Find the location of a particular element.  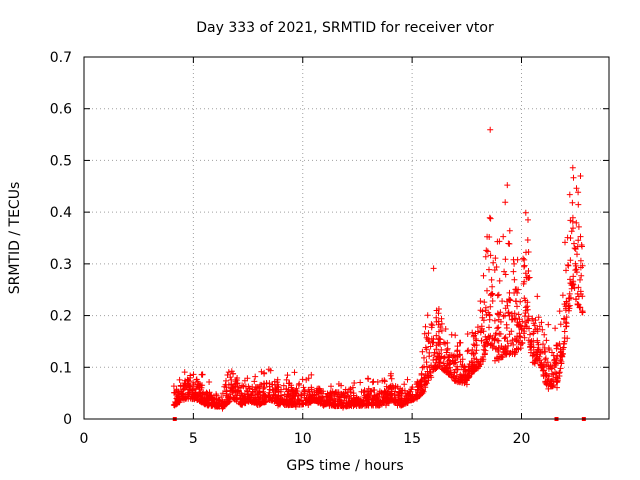

x-tick-label: 20 is located at coordinates (522, 439).